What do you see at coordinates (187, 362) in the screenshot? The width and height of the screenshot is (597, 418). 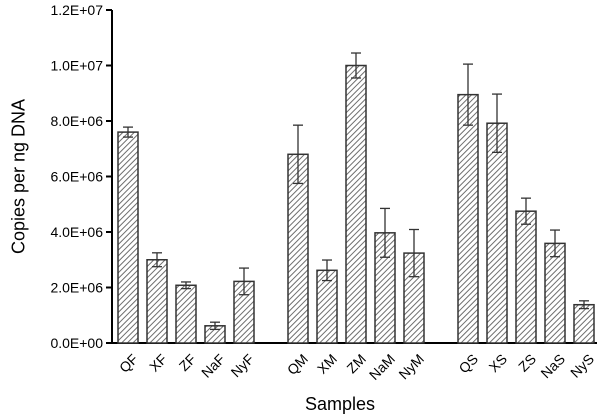 I see `x-tick-label-zf: ZF` at bounding box center [187, 362].